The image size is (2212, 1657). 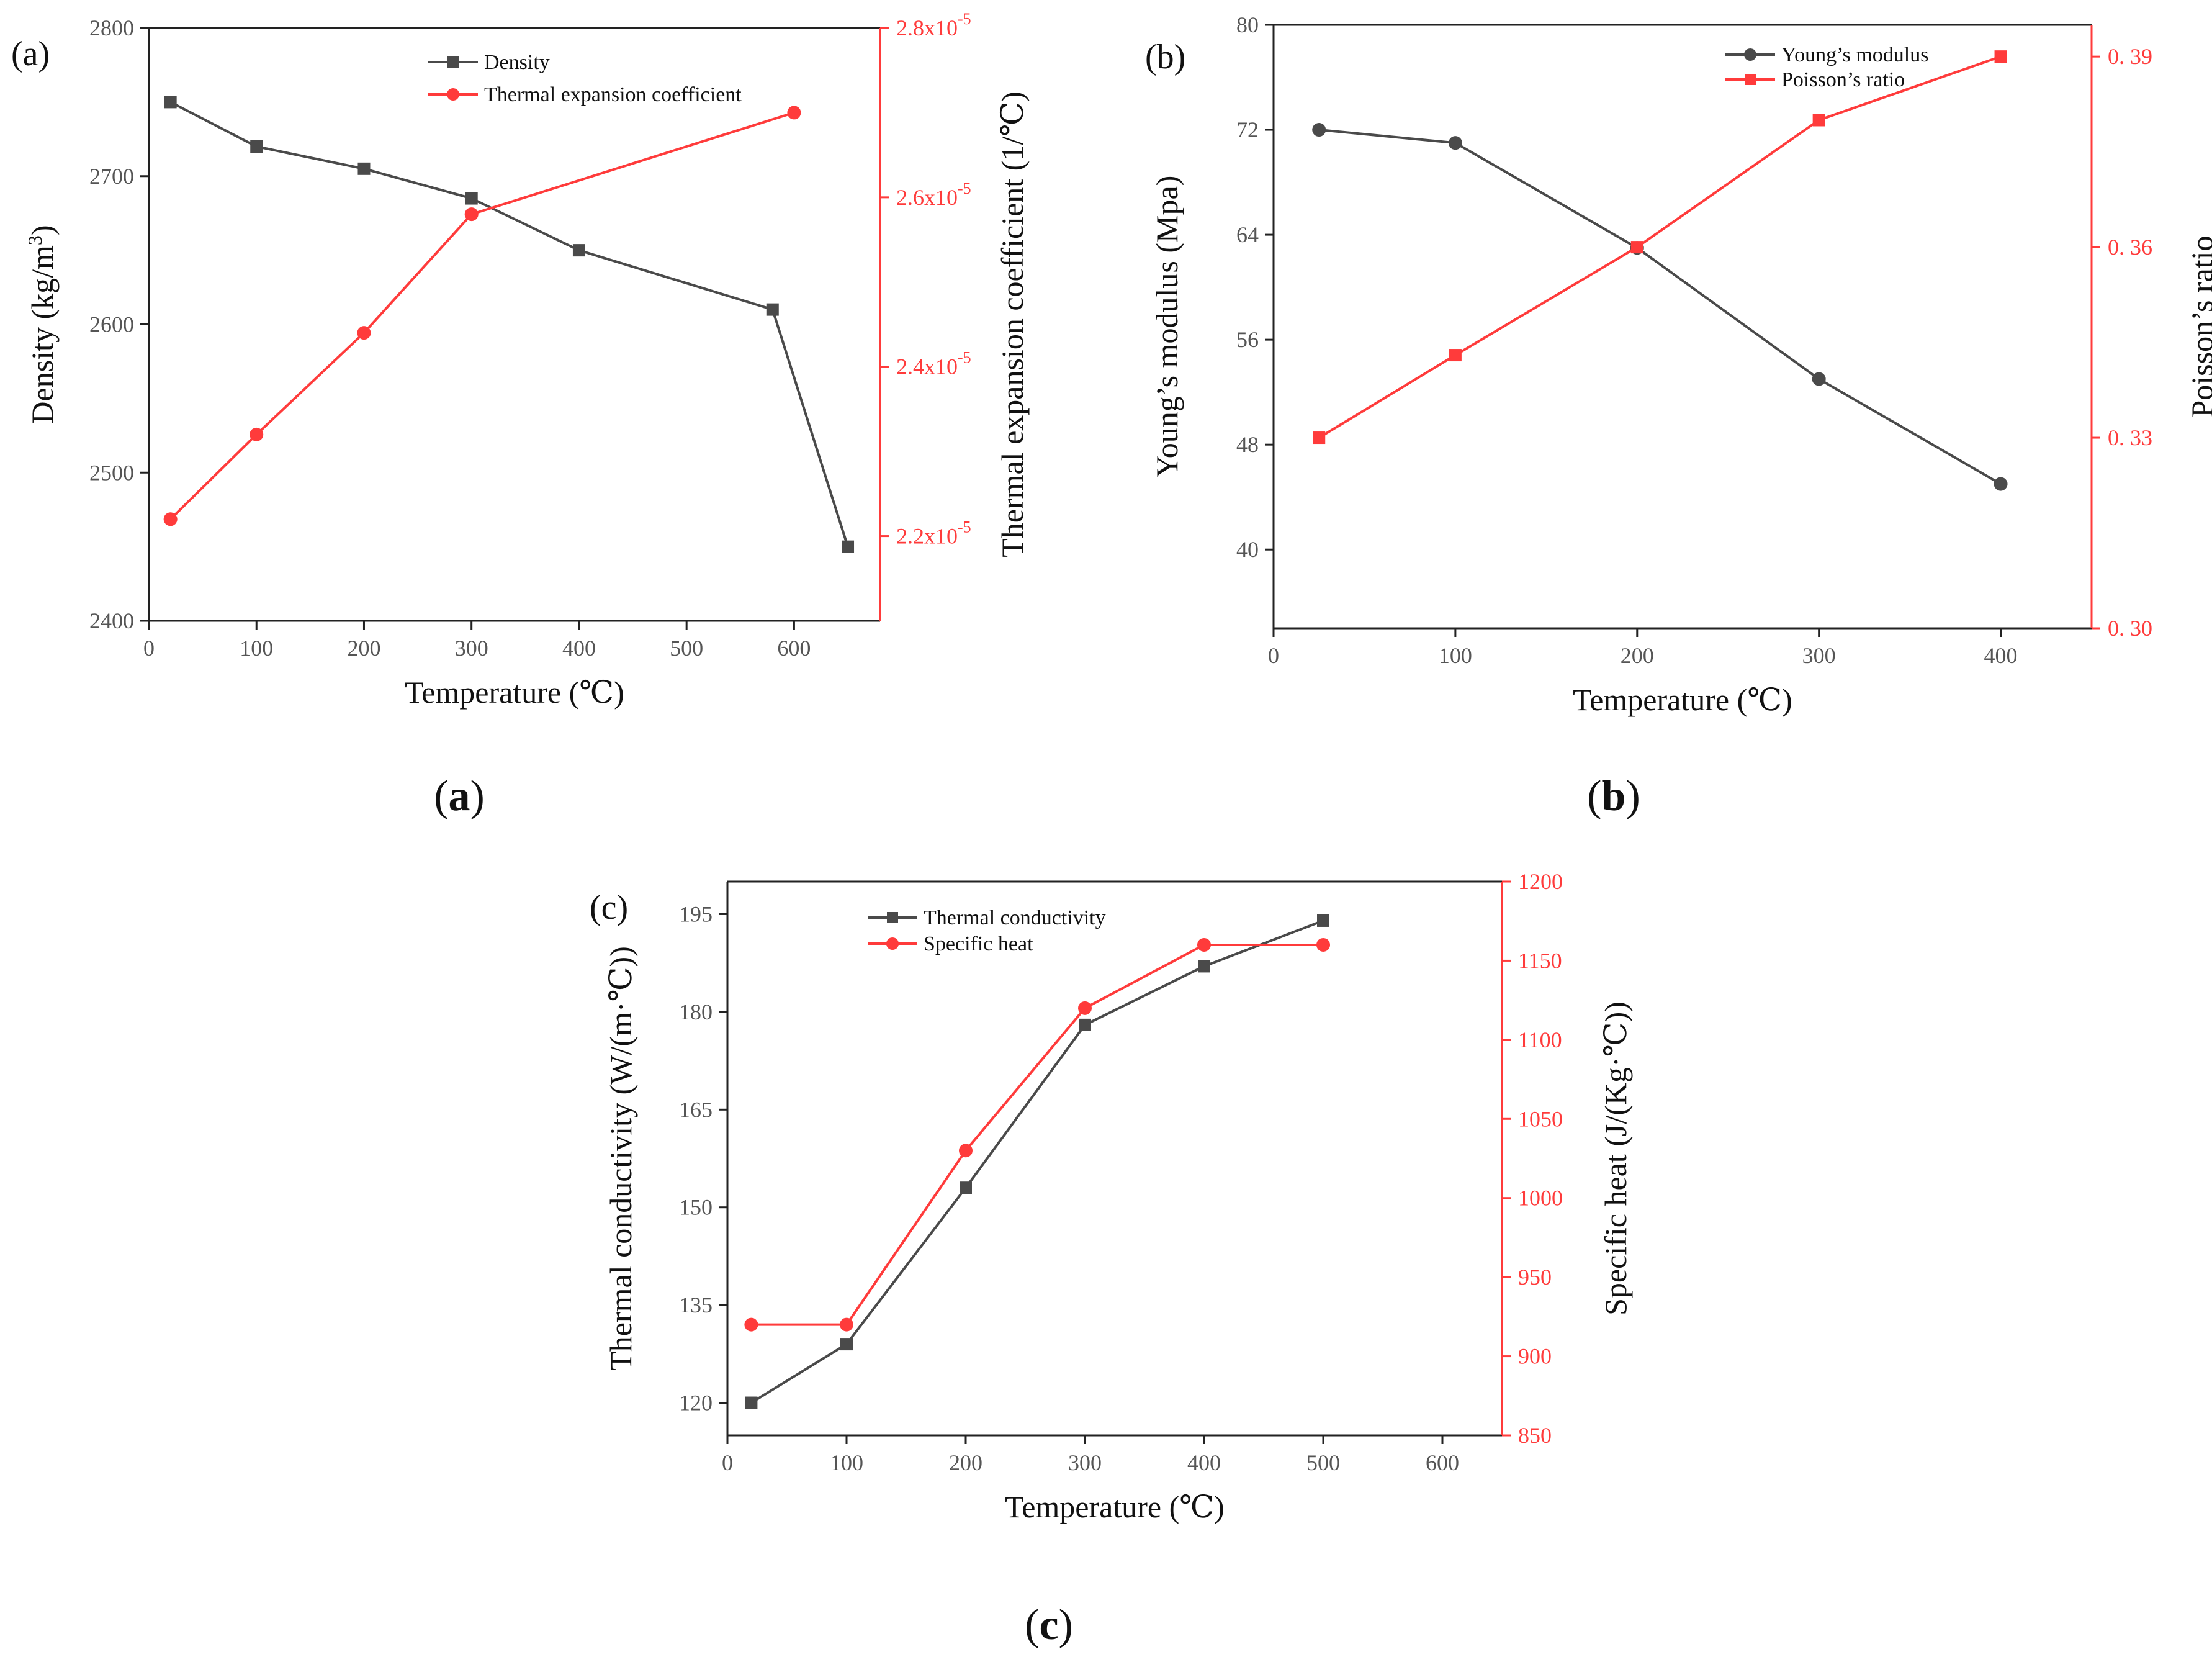 What do you see at coordinates (1615, 1158) in the screenshot?
I see `right-axis-title: Specific heat (J/(Kg·℃))` at bounding box center [1615, 1158].